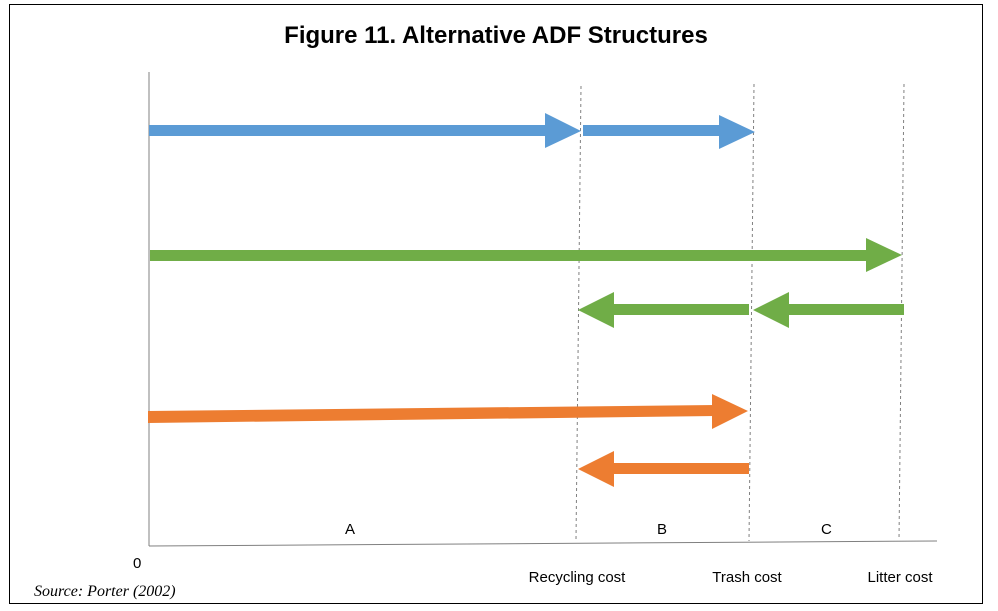 The width and height of the screenshot is (998, 611). Describe the element at coordinates (900, 577) in the screenshot. I see `tick-label-litter: Litter cost` at that location.